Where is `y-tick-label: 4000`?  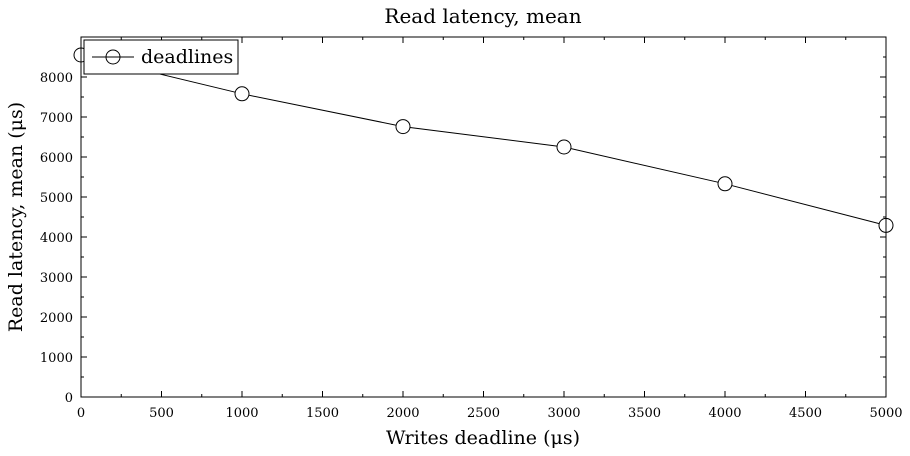
y-tick-label: 4000 is located at coordinates (56, 238).